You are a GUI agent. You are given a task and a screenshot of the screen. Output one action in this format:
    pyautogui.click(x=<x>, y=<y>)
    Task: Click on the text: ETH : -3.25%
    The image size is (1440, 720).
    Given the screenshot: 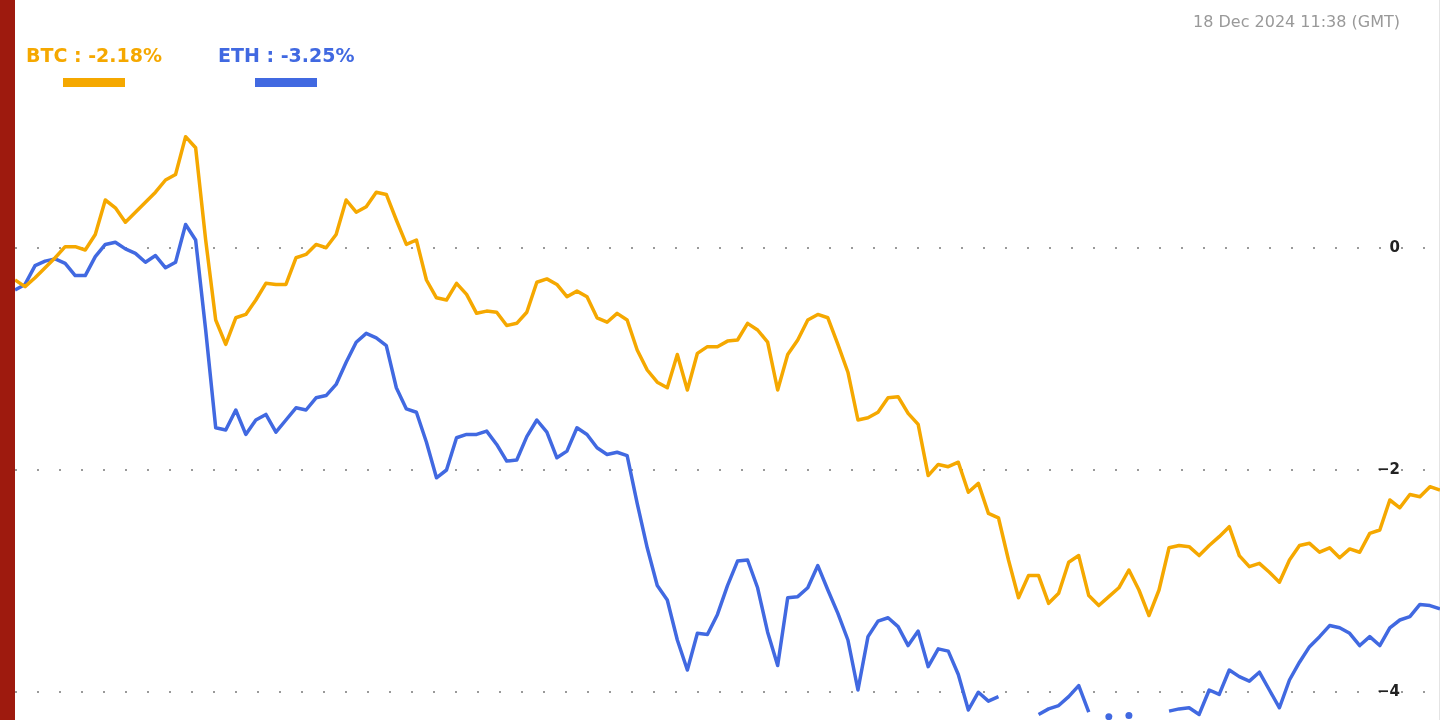 What is the action you would take?
    pyautogui.click(x=286, y=55)
    